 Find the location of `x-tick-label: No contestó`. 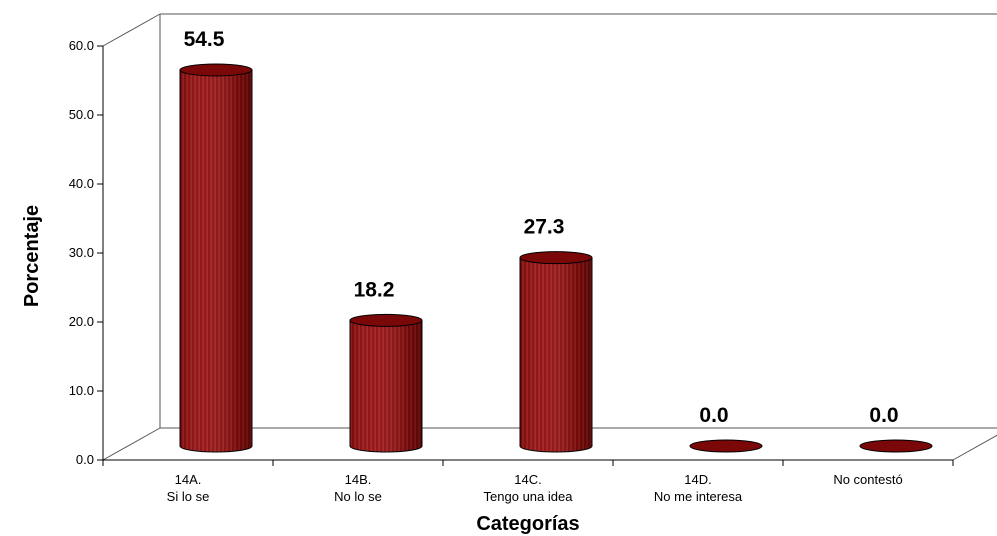

x-tick-label: No contestó is located at coordinates (867, 479).